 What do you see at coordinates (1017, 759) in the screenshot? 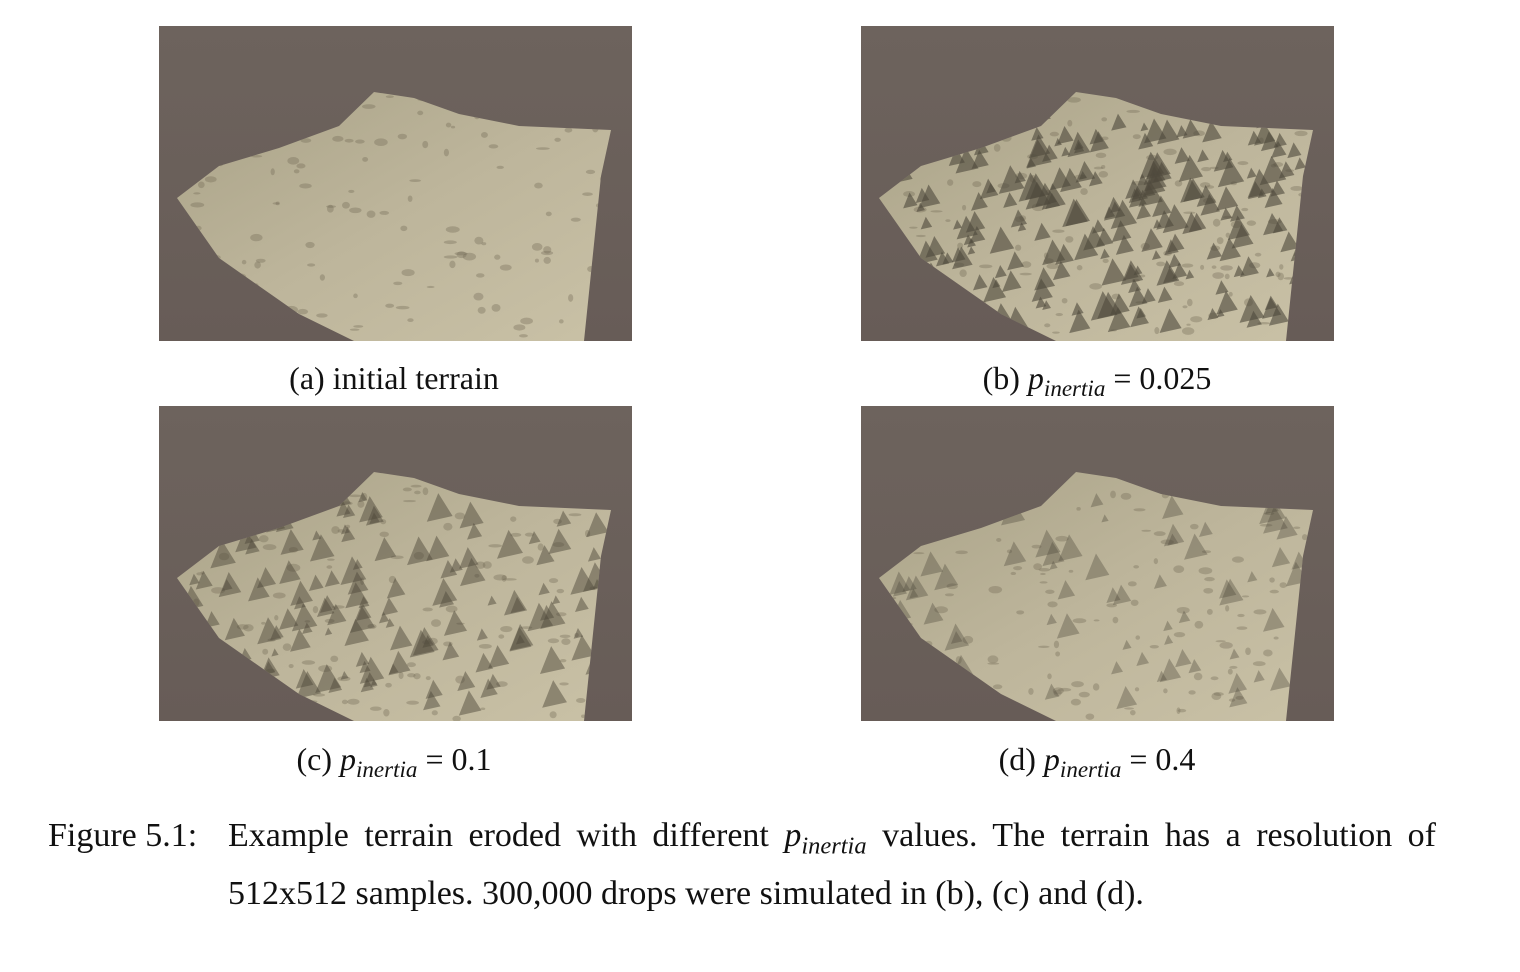
I see `subcaption-label: (d)` at bounding box center [1017, 759].